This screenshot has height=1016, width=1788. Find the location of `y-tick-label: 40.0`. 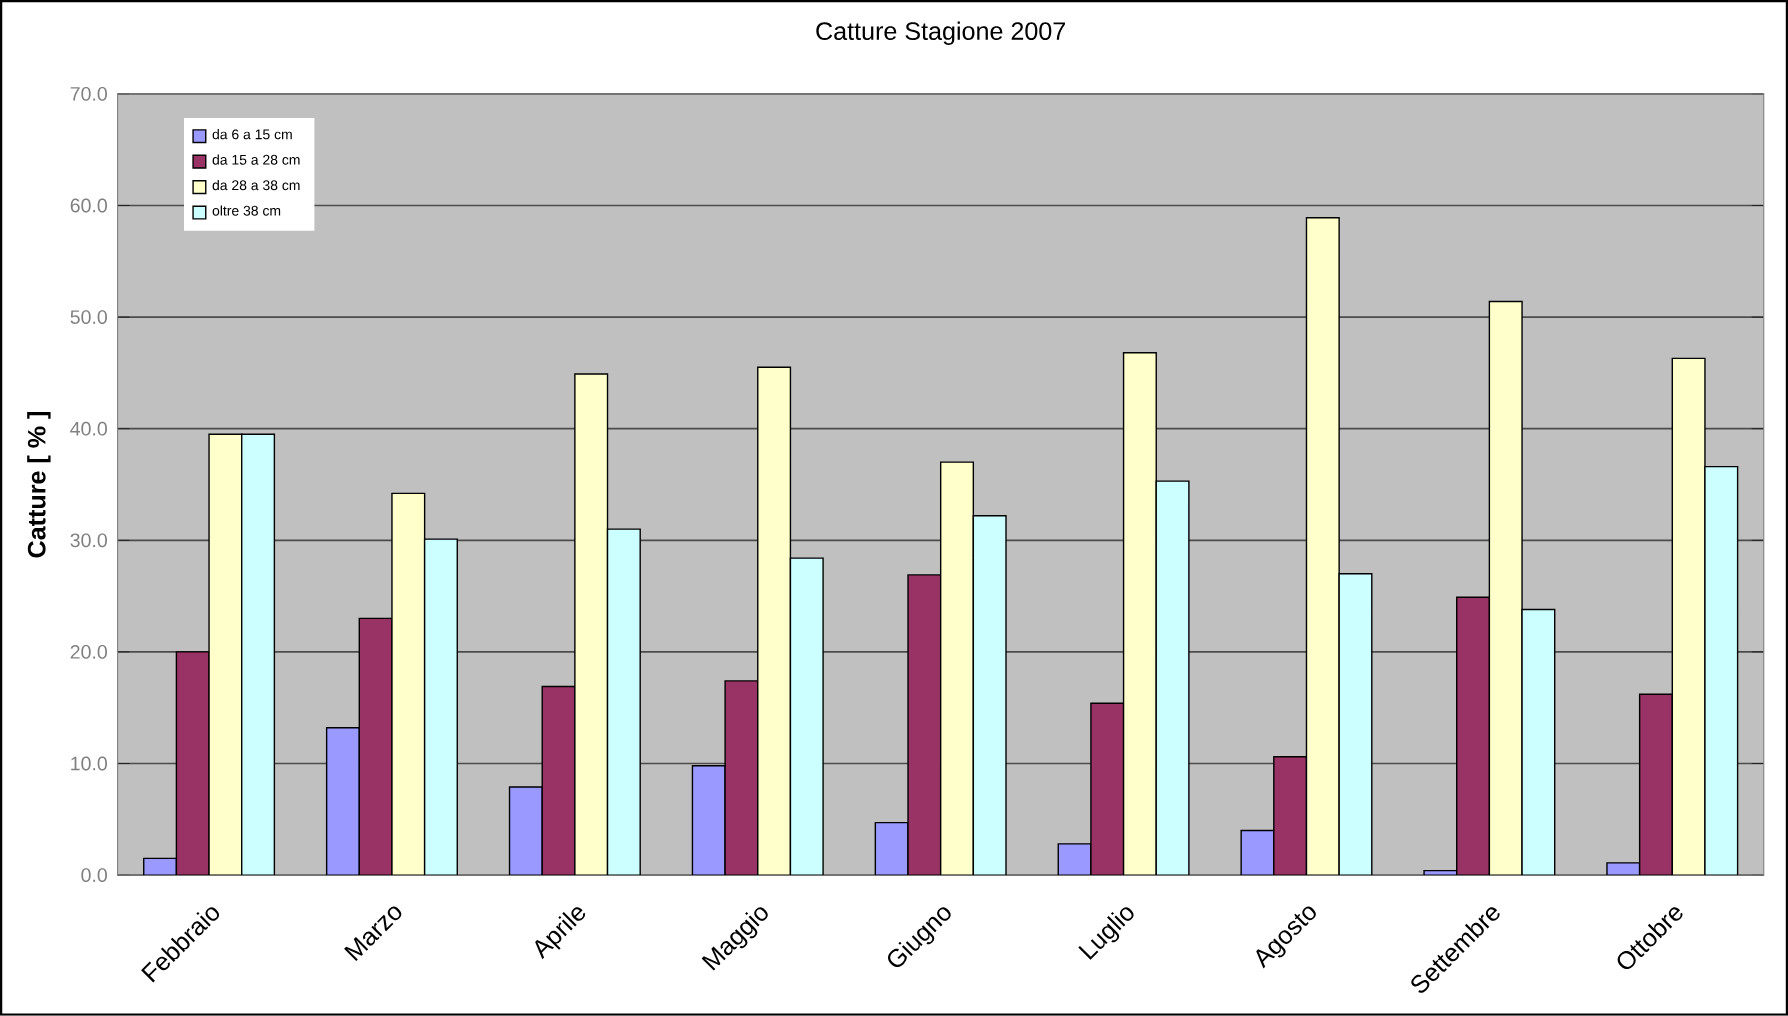

y-tick-label: 40.0 is located at coordinates (88, 428).